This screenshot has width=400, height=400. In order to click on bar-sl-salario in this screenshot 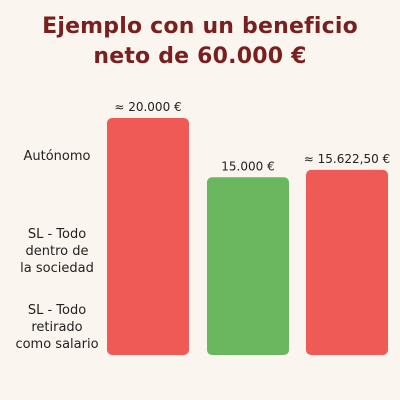, I will do `click(347, 262)`.